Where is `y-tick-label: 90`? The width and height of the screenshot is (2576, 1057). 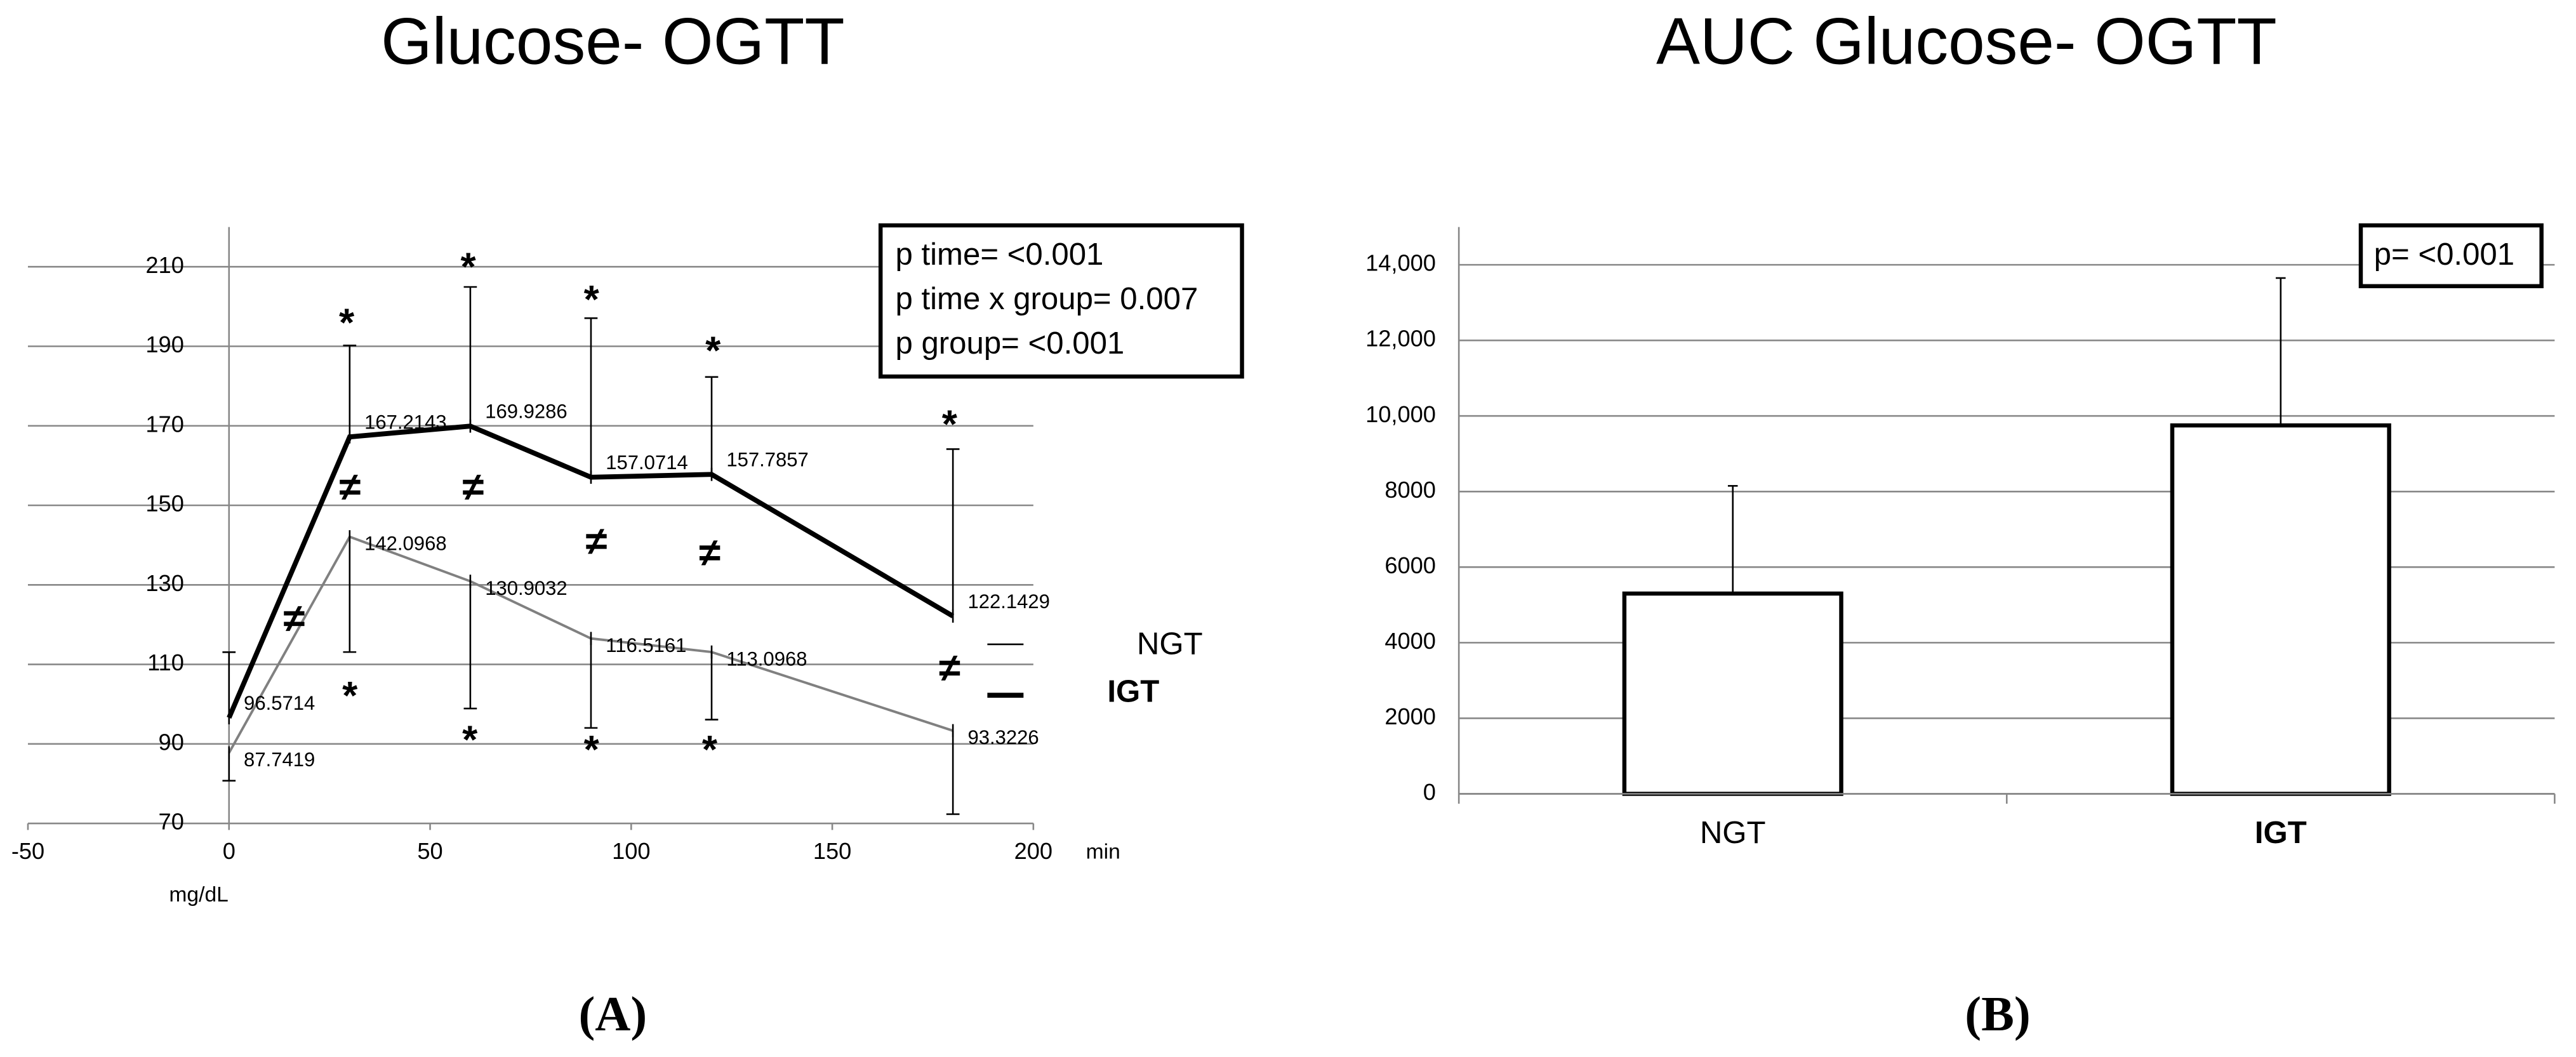
y-tick-label: 90 is located at coordinates (171, 742).